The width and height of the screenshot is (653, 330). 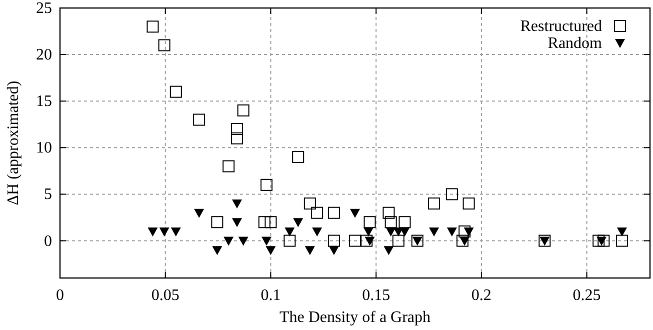 What do you see at coordinates (48, 195) in the screenshot?
I see `y-tick-label: 5` at bounding box center [48, 195].